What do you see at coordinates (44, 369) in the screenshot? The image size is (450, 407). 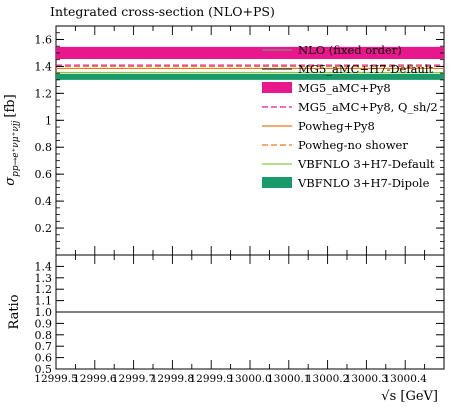 I see `ratio-tick-label: 0.5` at bounding box center [44, 369].